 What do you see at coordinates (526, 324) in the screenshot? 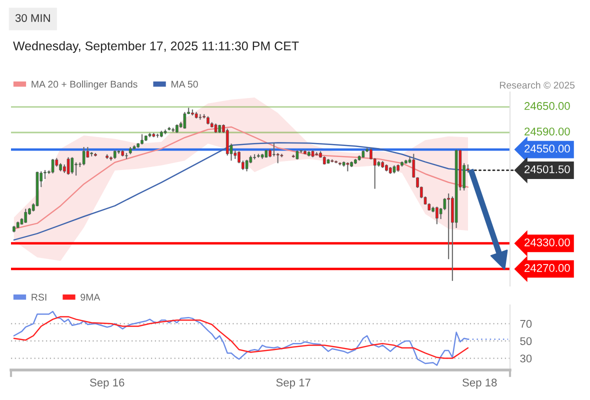
I see `y-tick-label: 70` at bounding box center [526, 324].